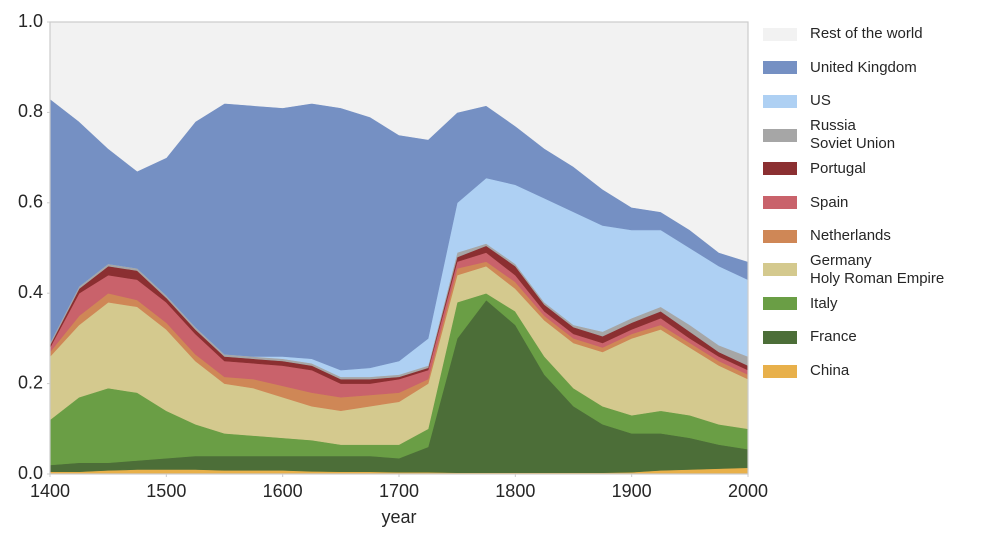 Image resolution: width=981 pixels, height=544 pixels. What do you see at coordinates (283, 491) in the screenshot?
I see `x-tick-label: 1600` at bounding box center [283, 491].